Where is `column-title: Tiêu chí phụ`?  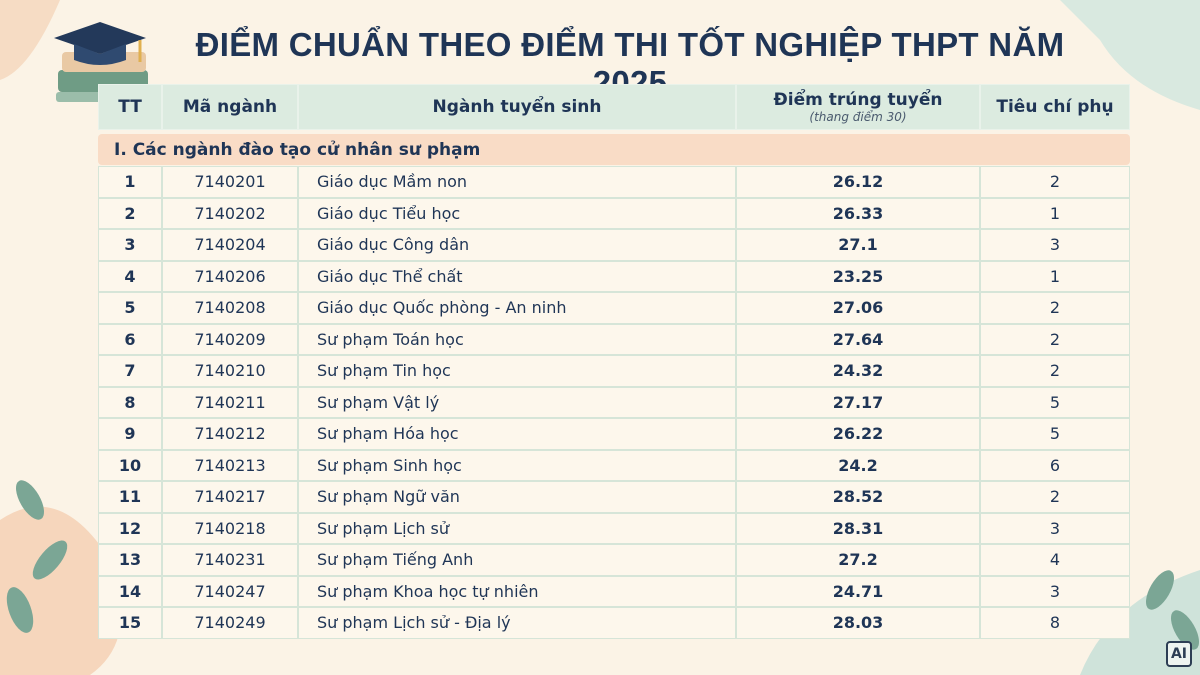
column-title: Tiêu chí phụ is located at coordinates (1055, 107).